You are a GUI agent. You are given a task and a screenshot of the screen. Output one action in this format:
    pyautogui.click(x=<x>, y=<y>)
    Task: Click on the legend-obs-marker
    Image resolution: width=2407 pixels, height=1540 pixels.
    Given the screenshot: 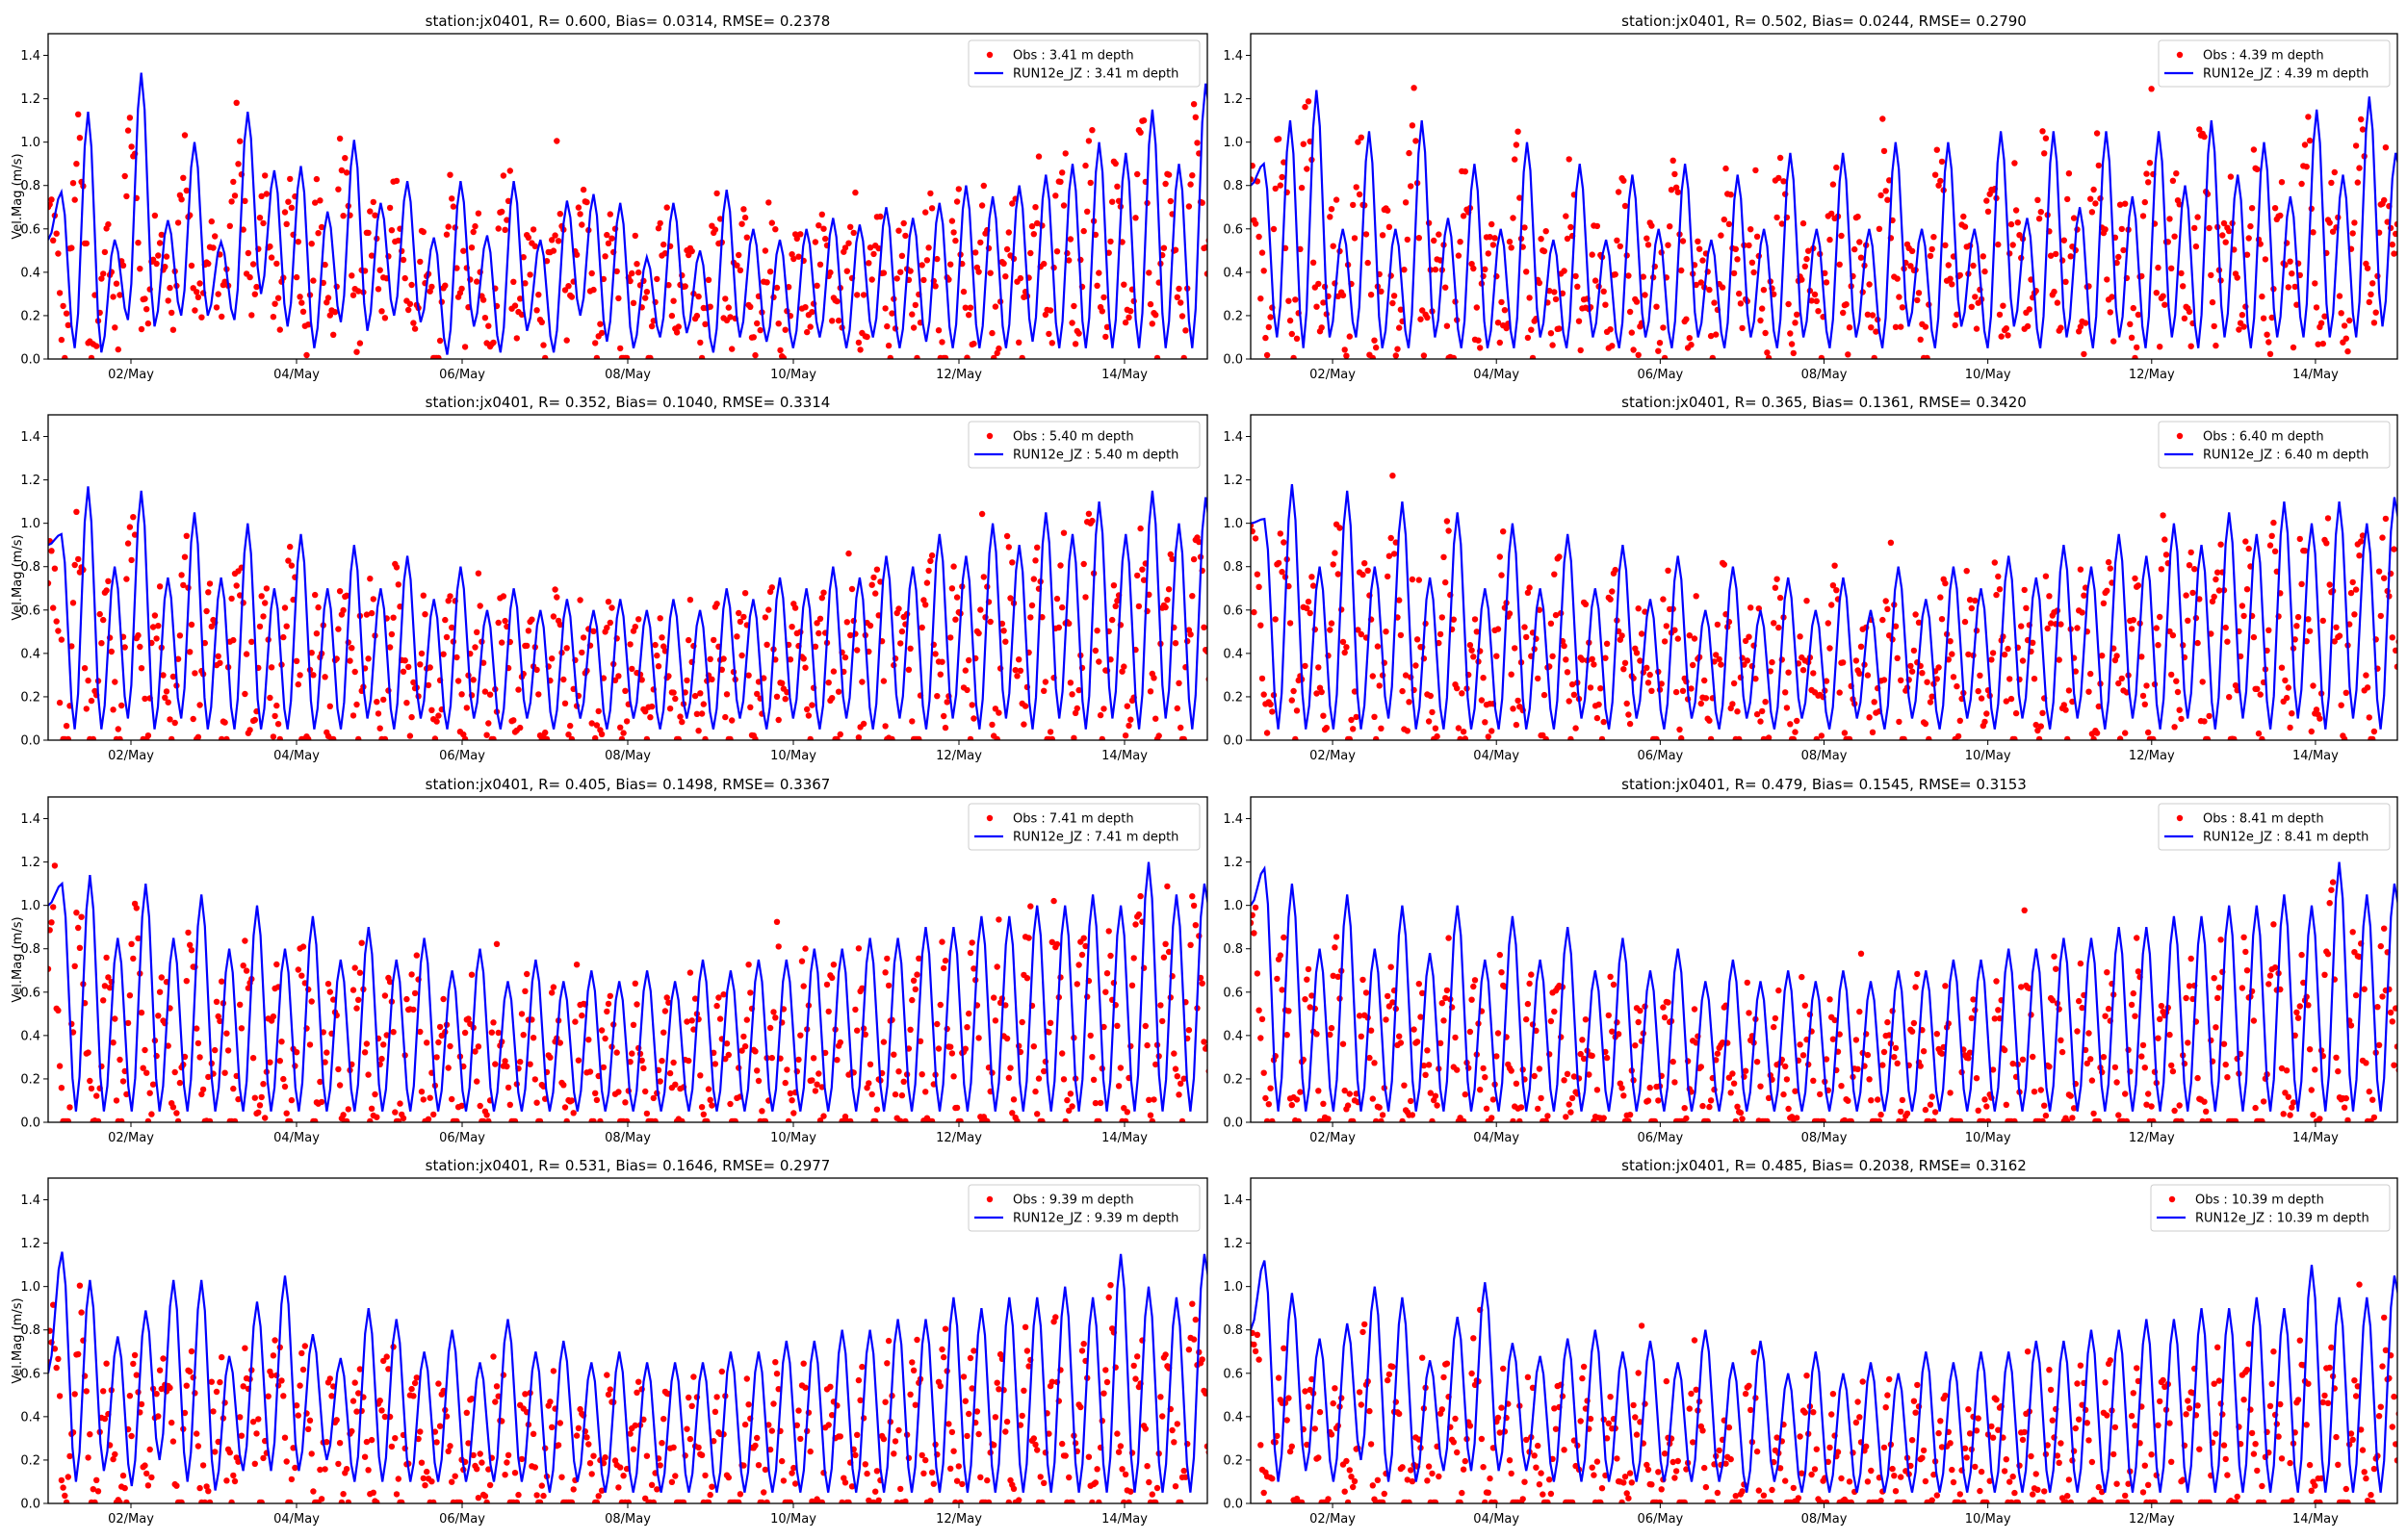 What is the action you would take?
    pyautogui.click(x=990, y=436)
    